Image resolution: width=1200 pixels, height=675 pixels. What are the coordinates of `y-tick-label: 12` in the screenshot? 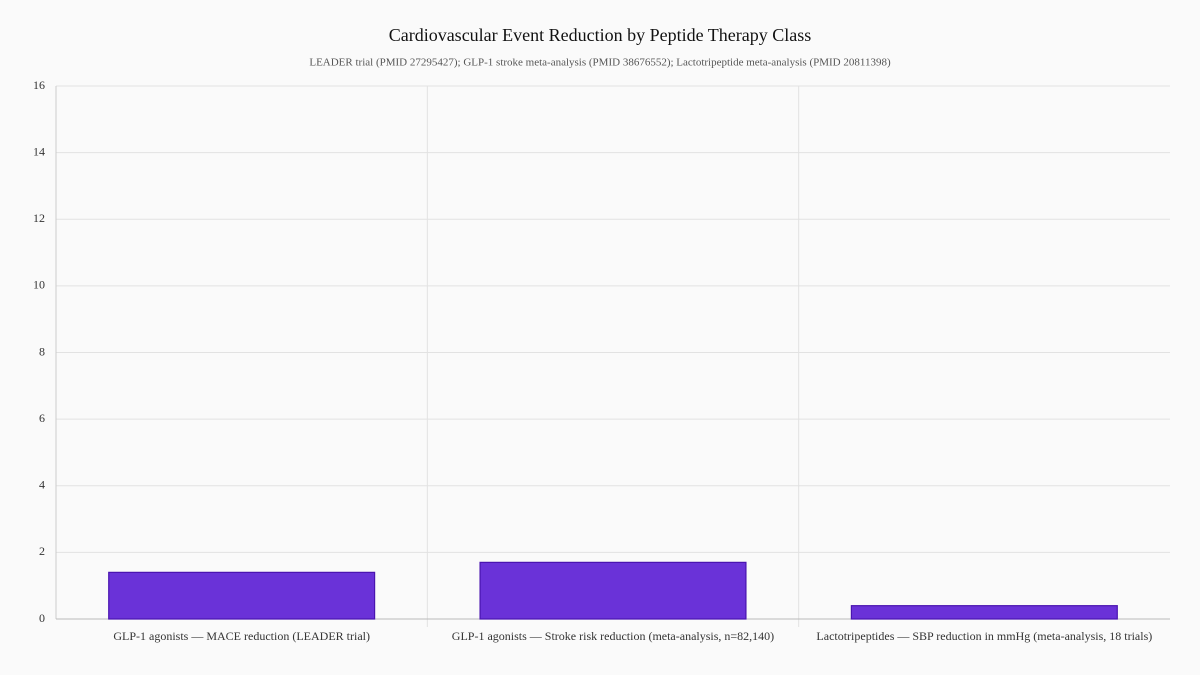 It's located at (39, 218).